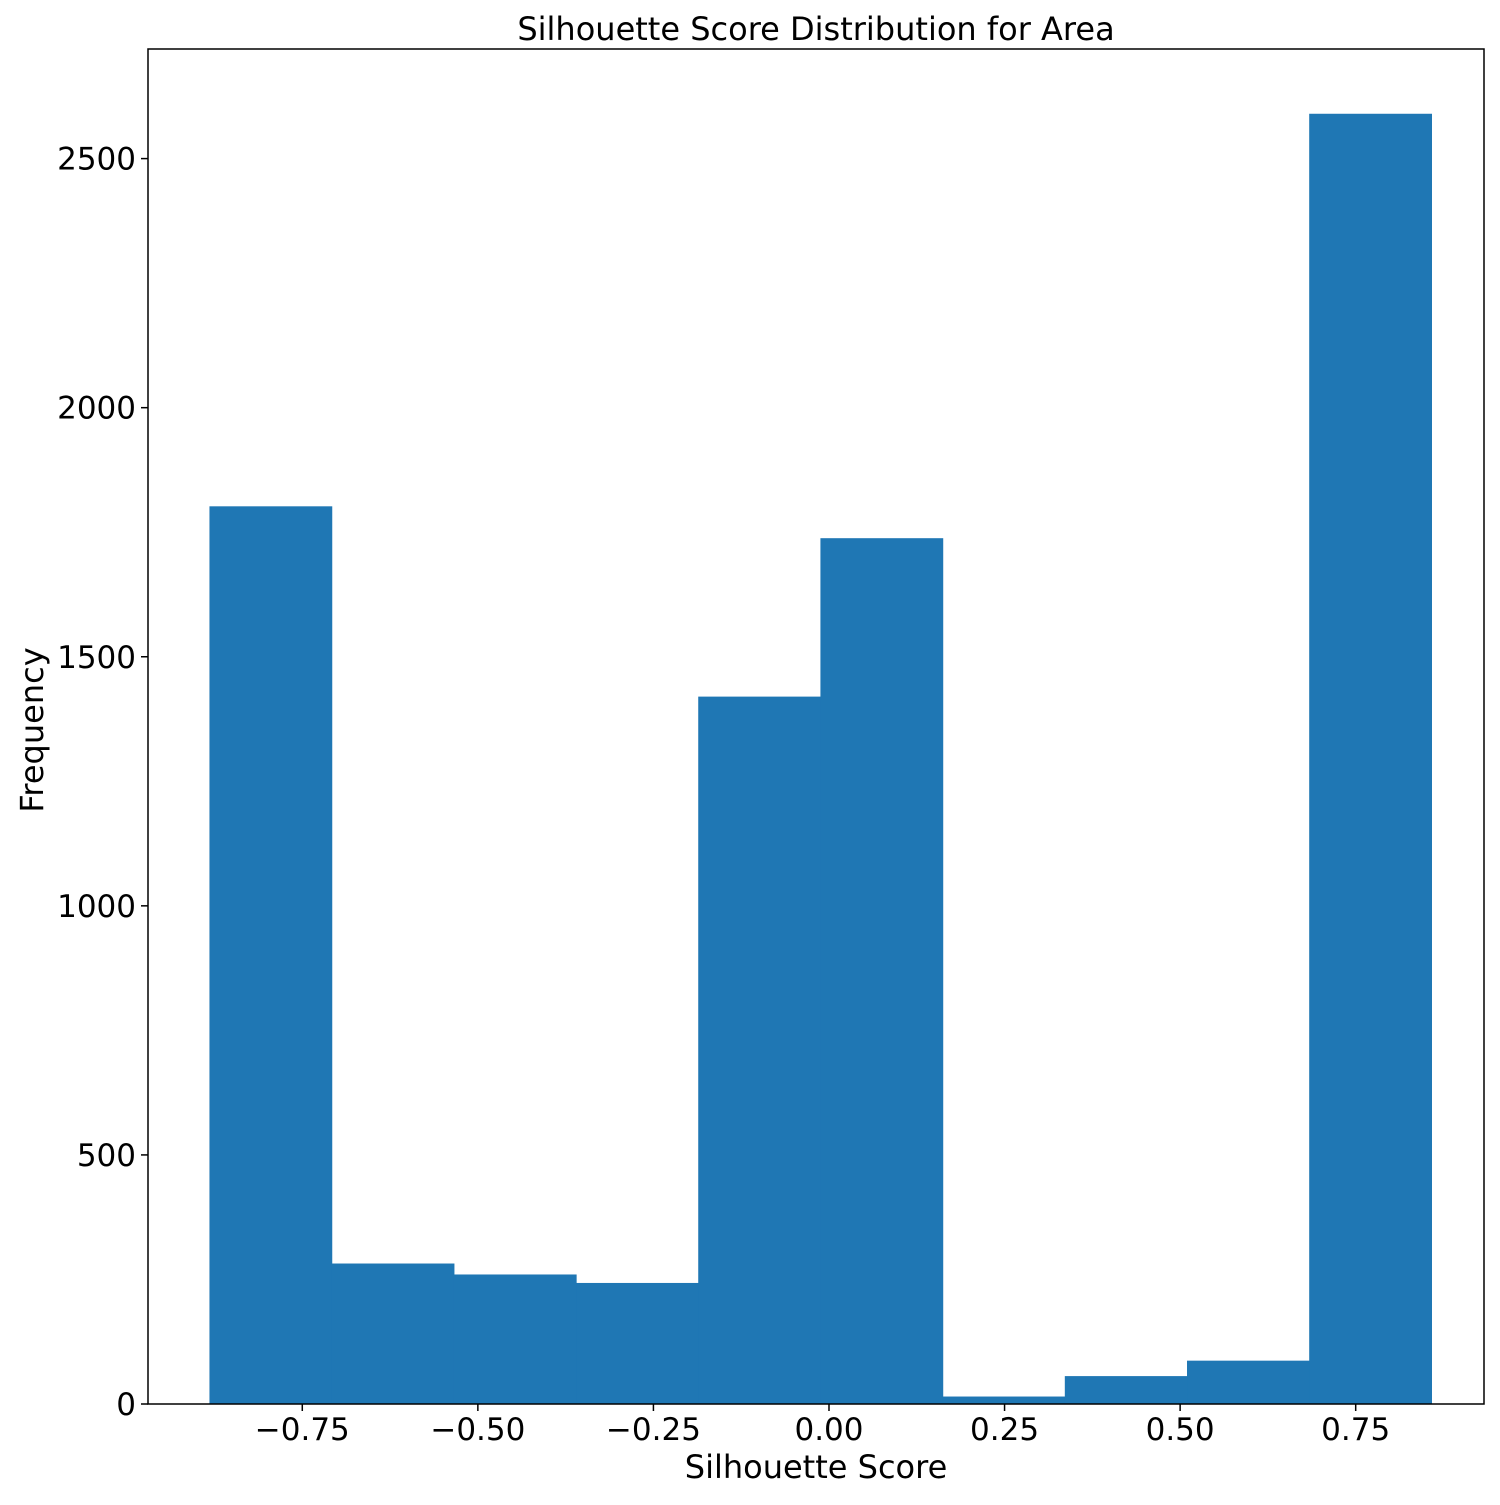  Describe the element at coordinates (828, 1430) in the screenshot. I see `x-tick-label: 0.00` at that location.